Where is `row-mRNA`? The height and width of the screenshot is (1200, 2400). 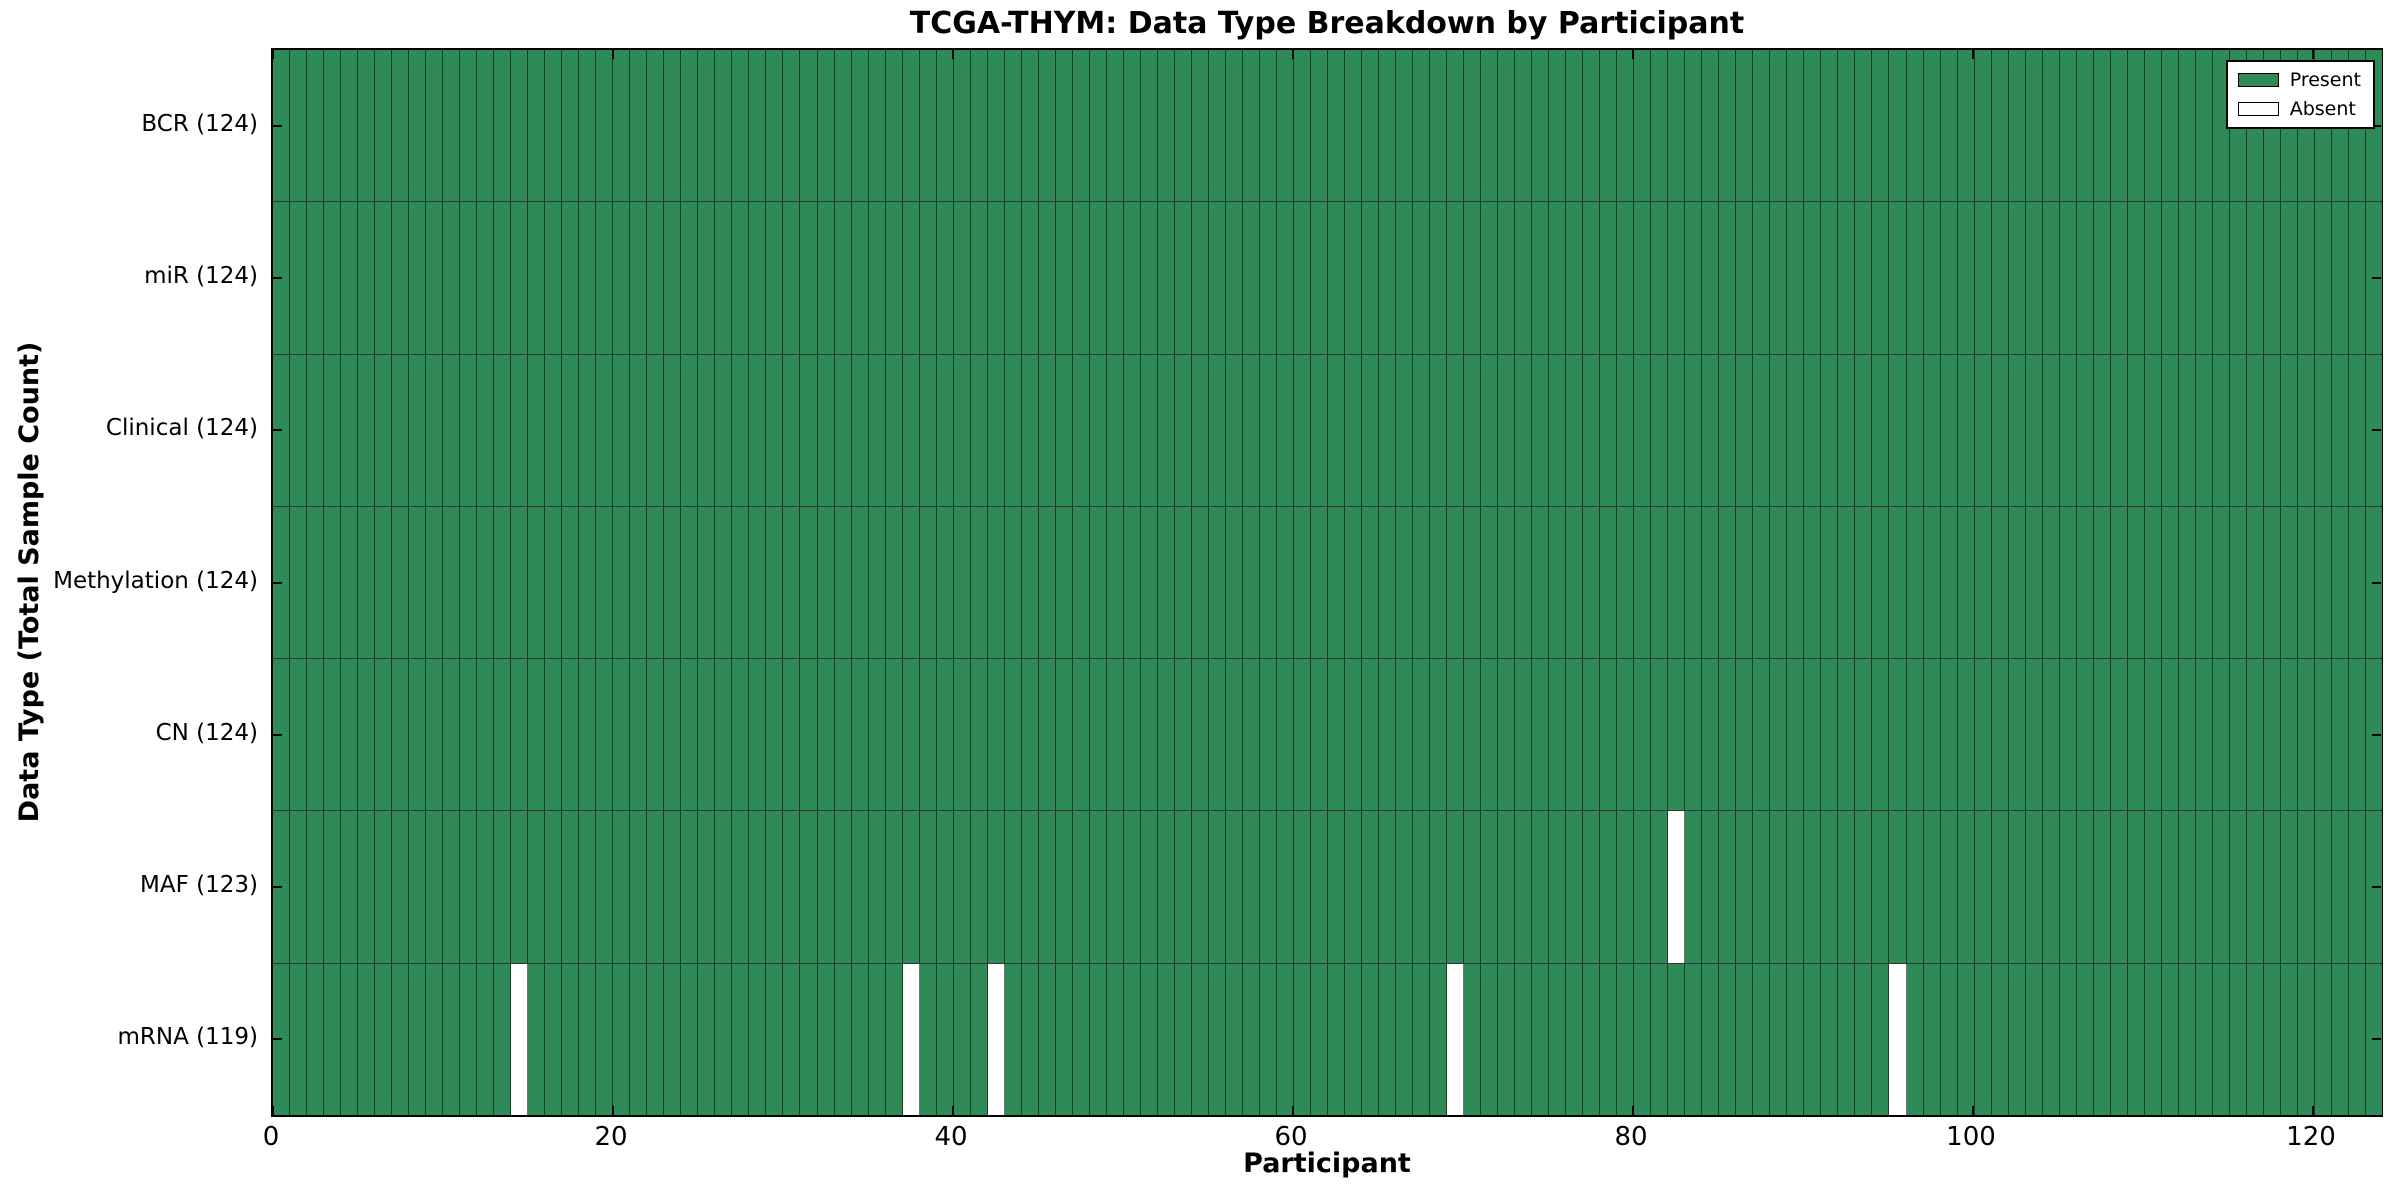
row-mRNA is located at coordinates (1327, 1039).